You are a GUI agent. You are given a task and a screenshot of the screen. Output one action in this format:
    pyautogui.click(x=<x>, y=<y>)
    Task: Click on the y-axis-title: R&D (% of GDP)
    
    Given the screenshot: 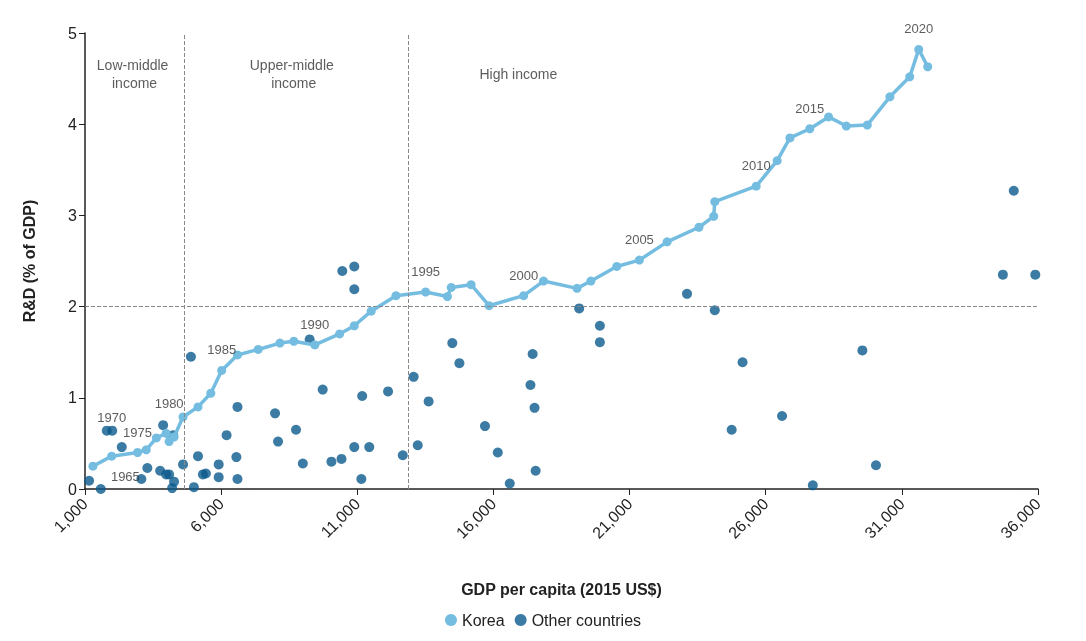 What is the action you would take?
    pyautogui.click(x=29, y=261)
    